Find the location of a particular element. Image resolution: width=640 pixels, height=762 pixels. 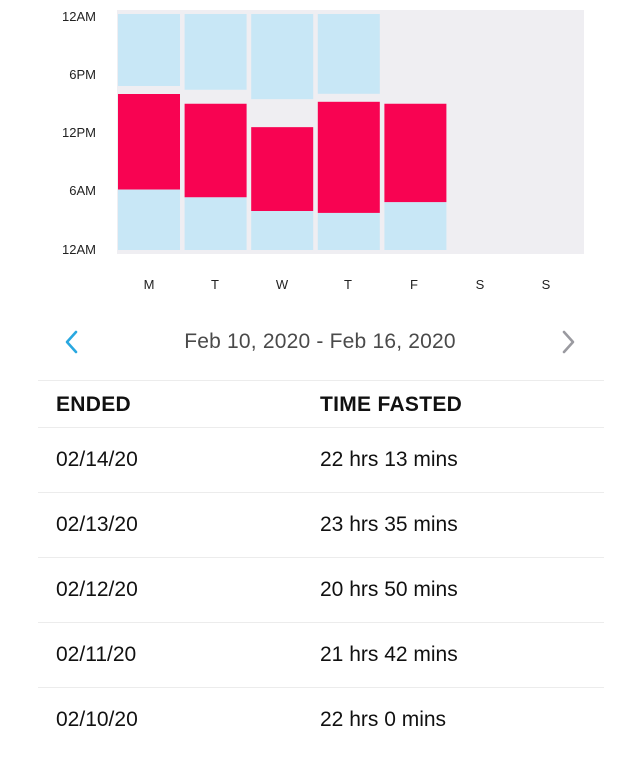

week-navigator: Feb 10, 2020 - Feb 16, 2020 is located at coordinates (320, 342).